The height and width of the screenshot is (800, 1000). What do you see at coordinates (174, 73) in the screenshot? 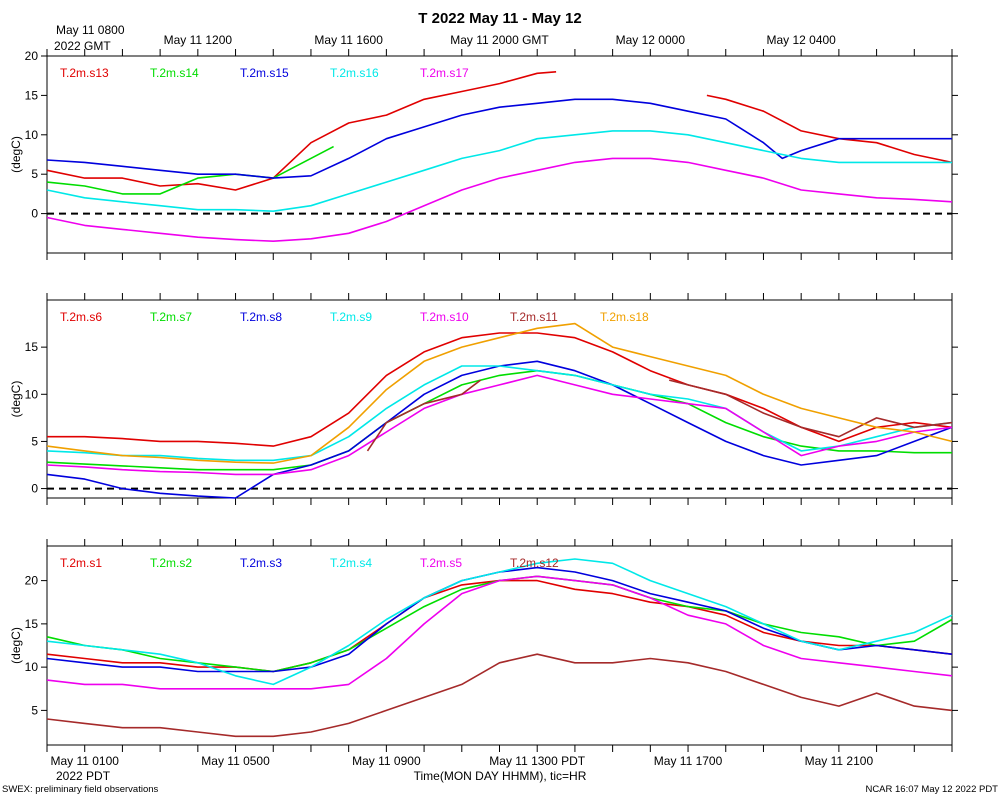
I see `legend-T.2m.s14: T.2m.s14` at bounding box center [174, 73].